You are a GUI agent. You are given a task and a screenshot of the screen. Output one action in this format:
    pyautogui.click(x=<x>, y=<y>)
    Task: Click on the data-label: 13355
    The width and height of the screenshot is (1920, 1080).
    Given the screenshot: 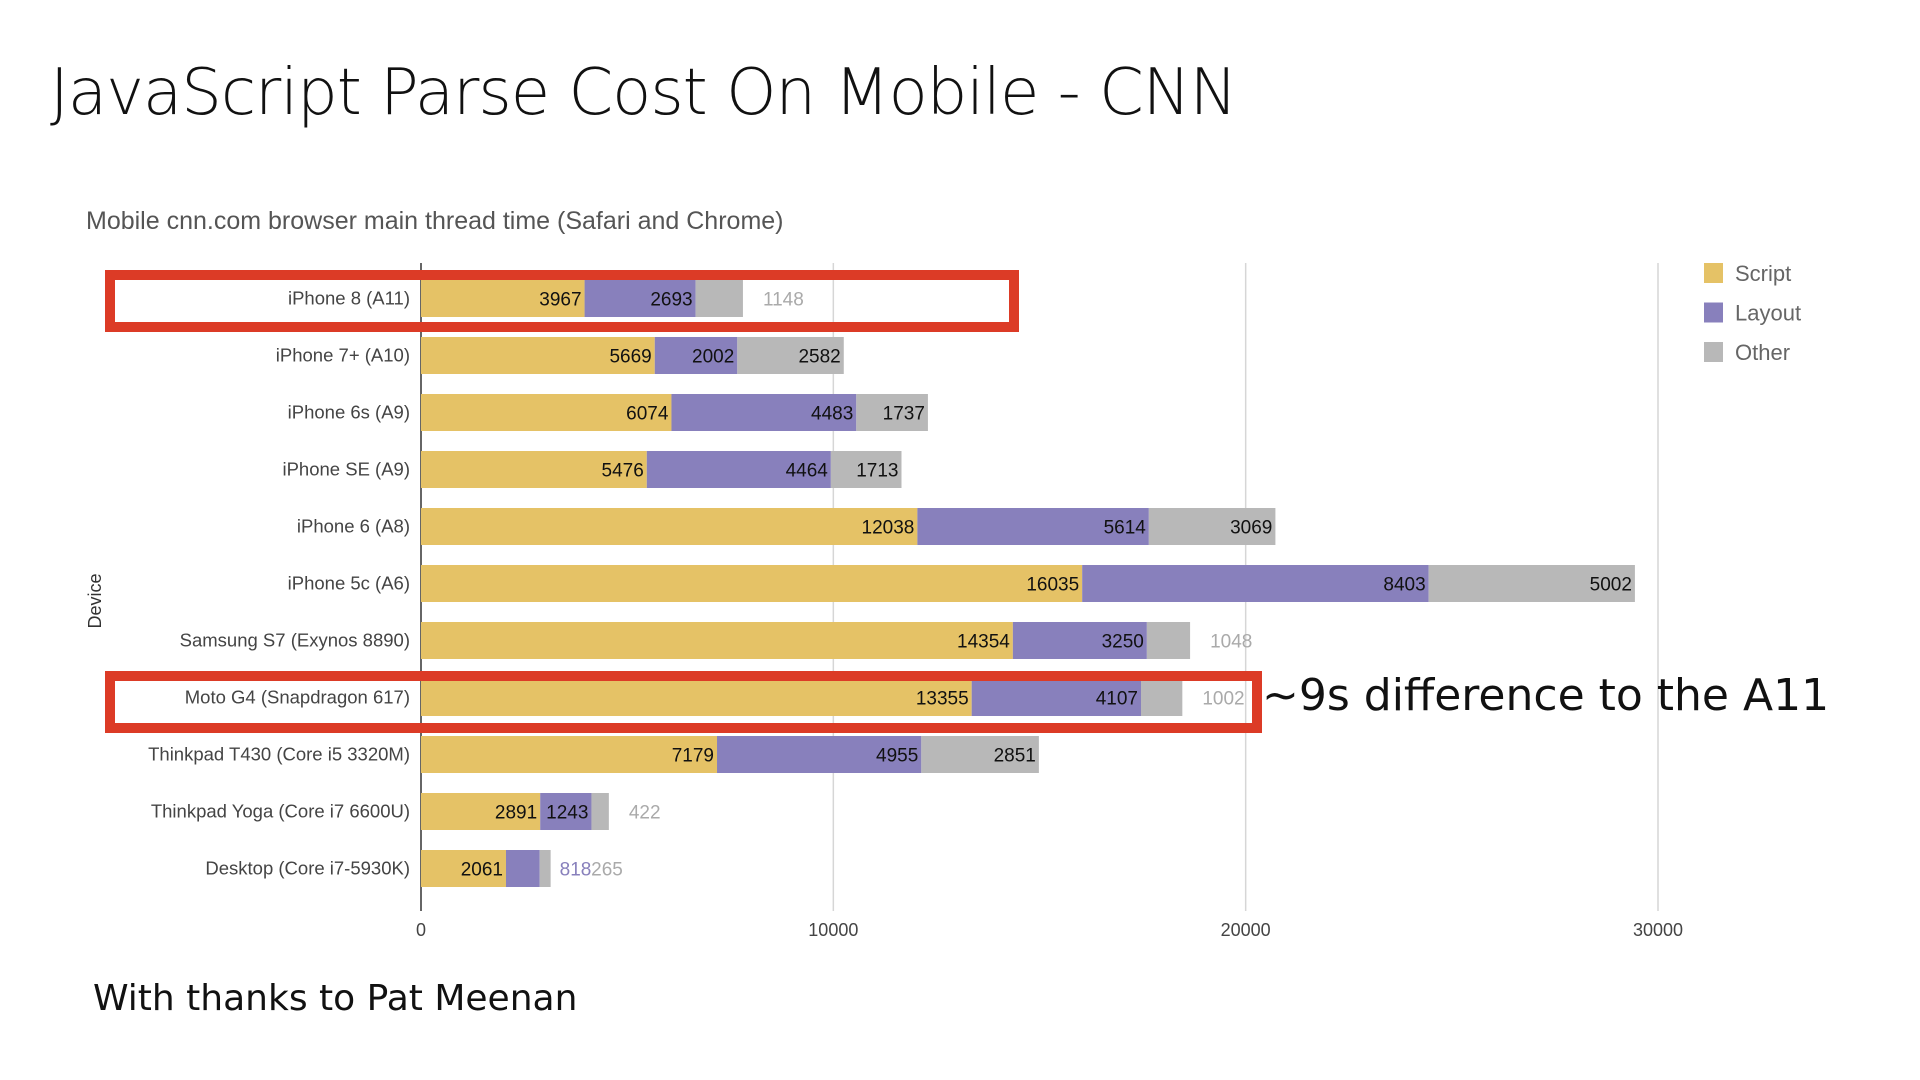 What is the action you would take?
    pyautogui.click(x=942, y=699)
    